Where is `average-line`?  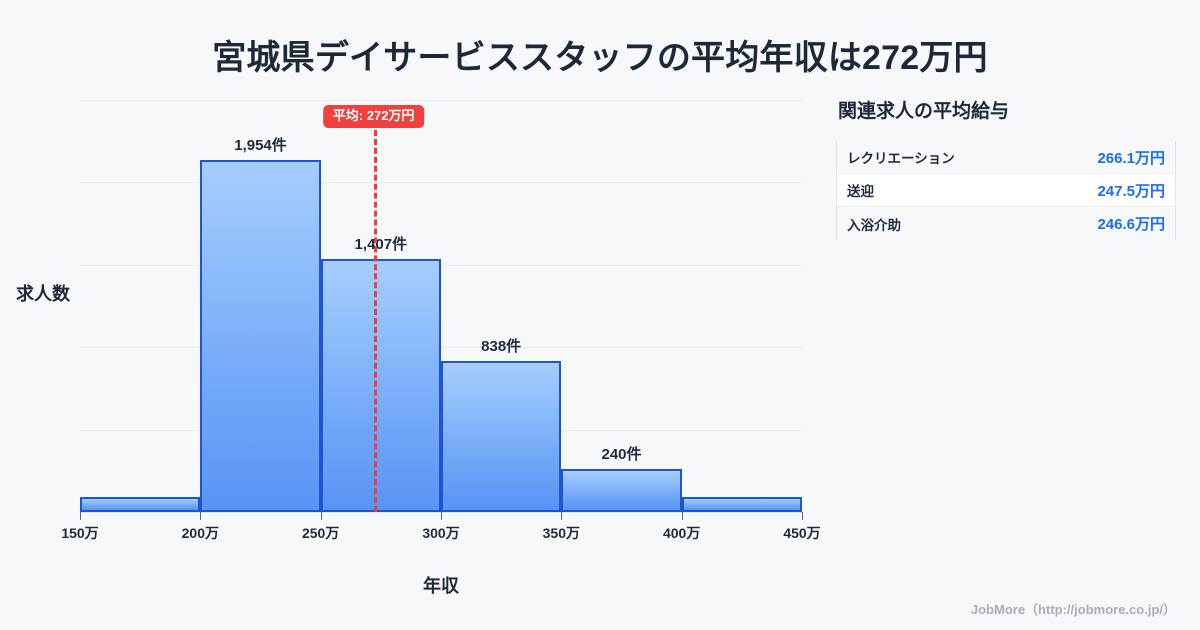 average-line is located at coordinates (375, 321).